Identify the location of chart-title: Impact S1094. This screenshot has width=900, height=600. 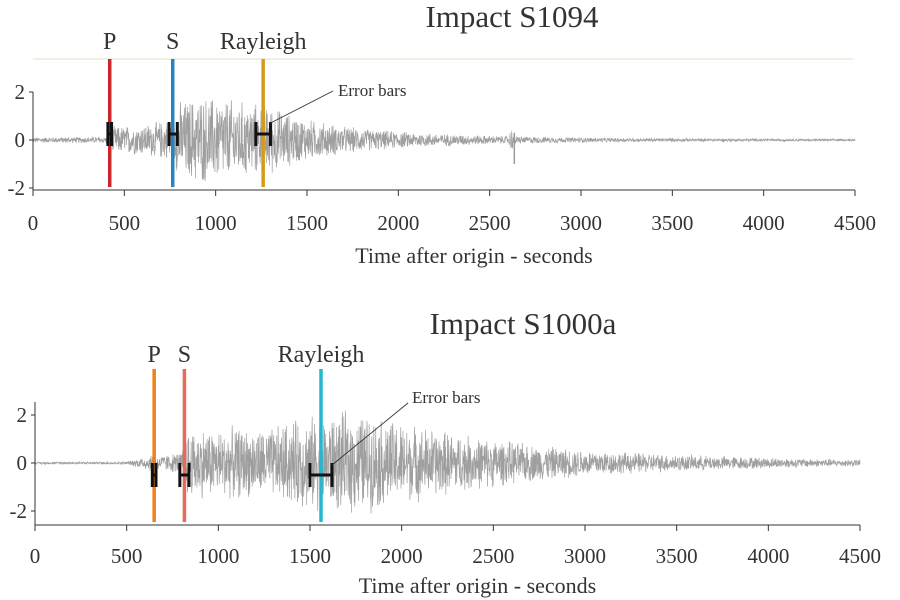
(512, 17).